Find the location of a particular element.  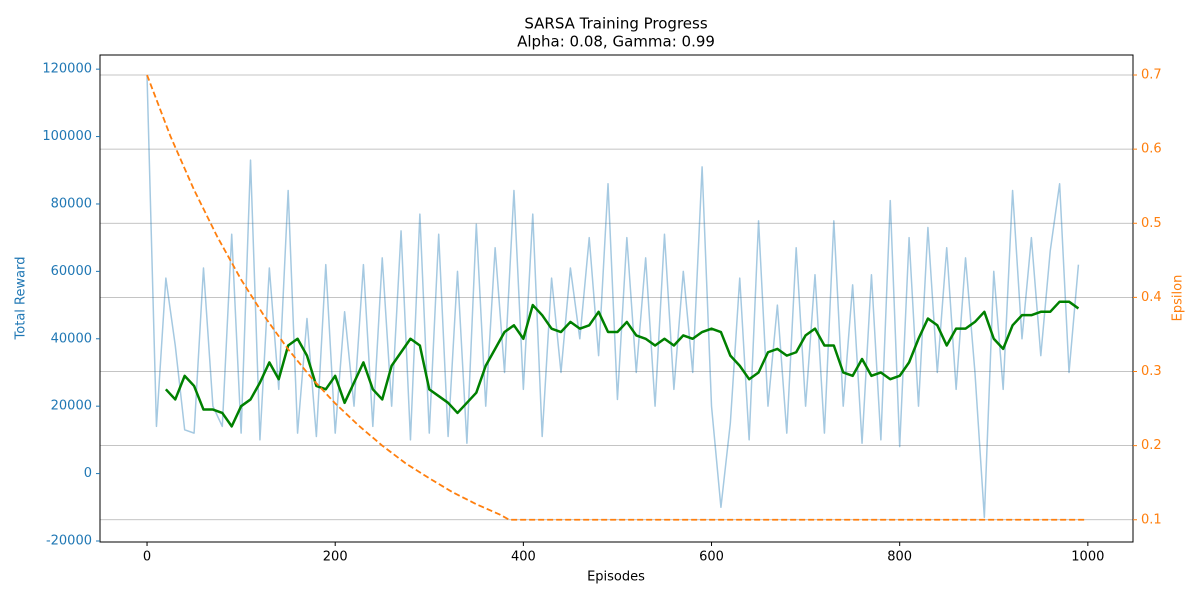

y-tick-label: 0 is located at coordinates (88, 473).